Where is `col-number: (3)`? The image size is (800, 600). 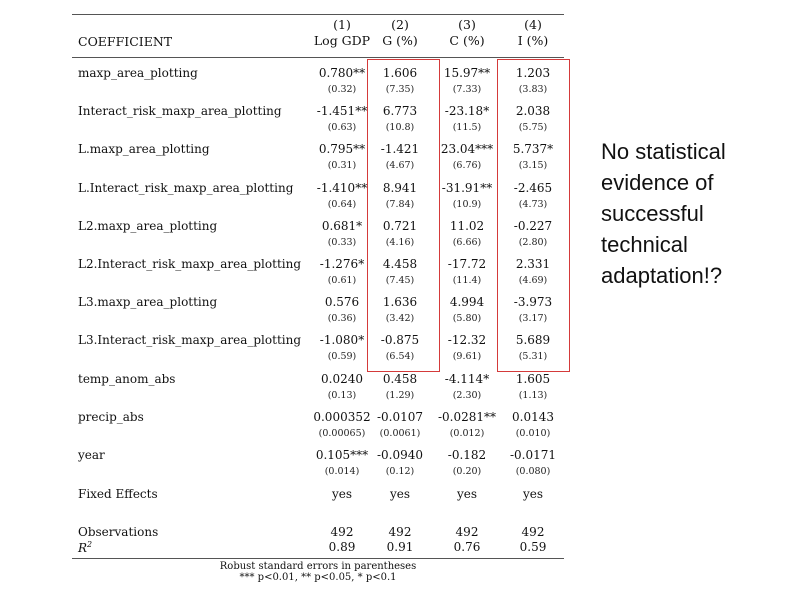 col-number: (3) is located at coordinates (467, 24).